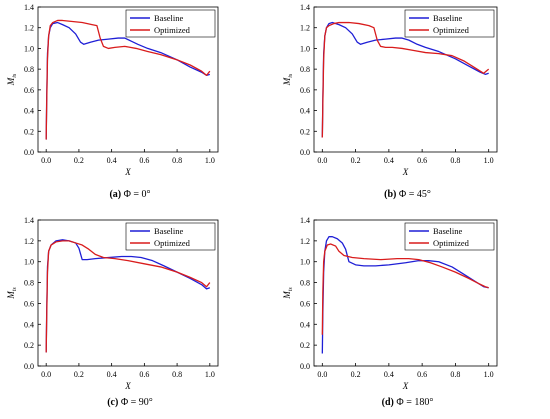  Describe the element at coordinates (407, 194) in the screenshot. I see `panel-caption: (b) Φ = 45°` at that location.